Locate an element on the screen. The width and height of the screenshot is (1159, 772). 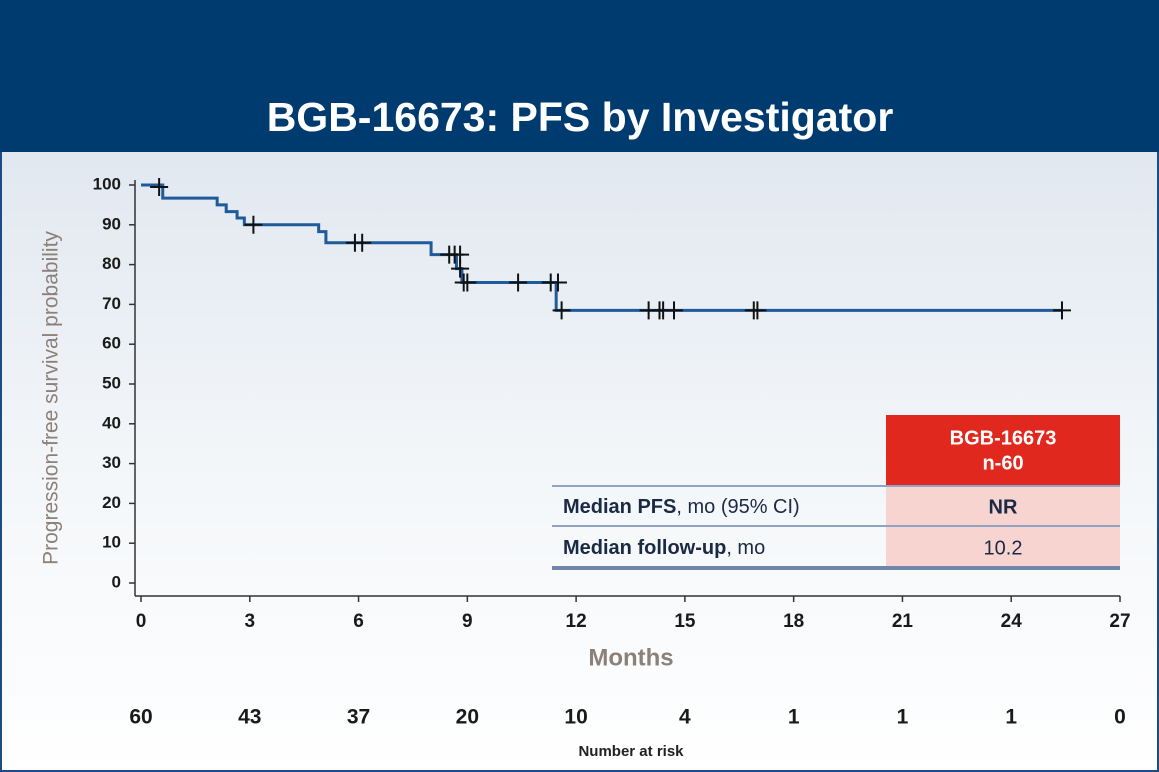
x-tick-label: 3 is located at coordinates (249, 621).